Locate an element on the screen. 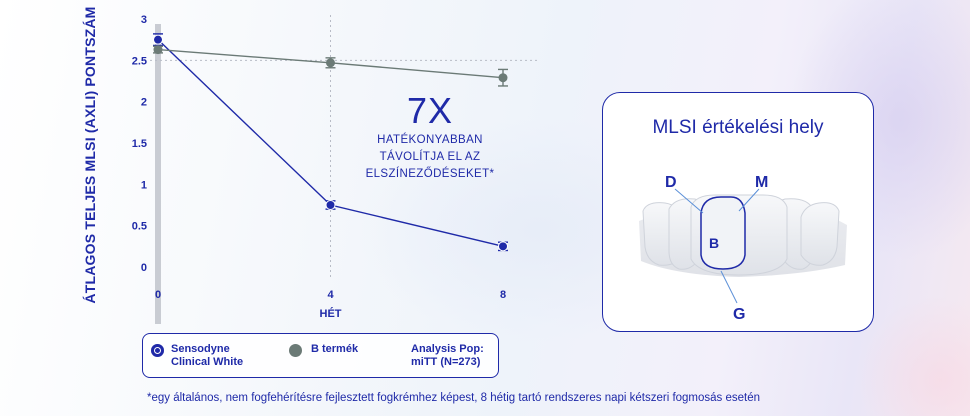  mlsi-title: MLSI értékelési hely is located at coordinates (738, 127).